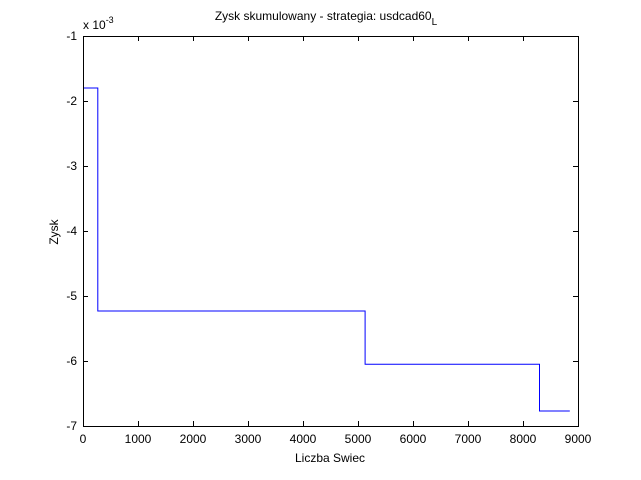 This screenshot has width=641, height=480. I want to click on x-tick-label: 6000, so click(413, 439).